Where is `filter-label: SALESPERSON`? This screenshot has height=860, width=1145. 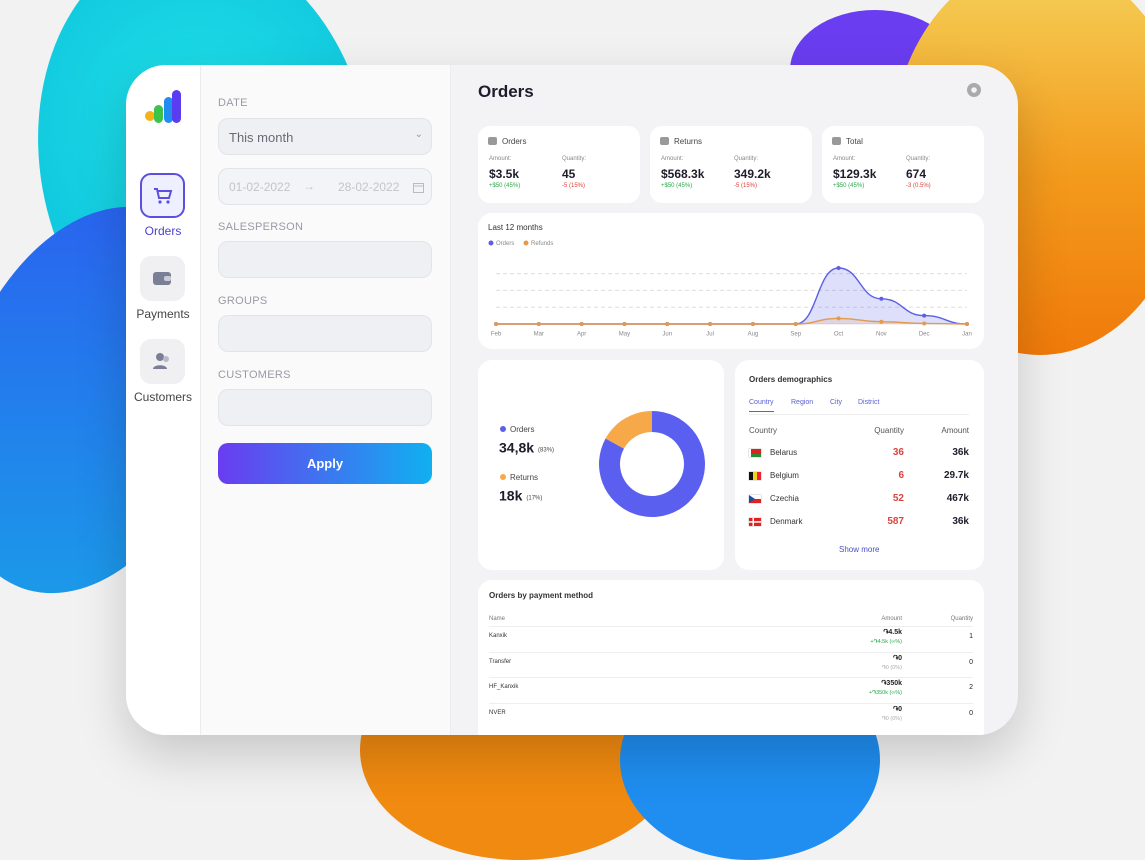
filter-label: SALESPERSON is located at coordinates (261, 227).